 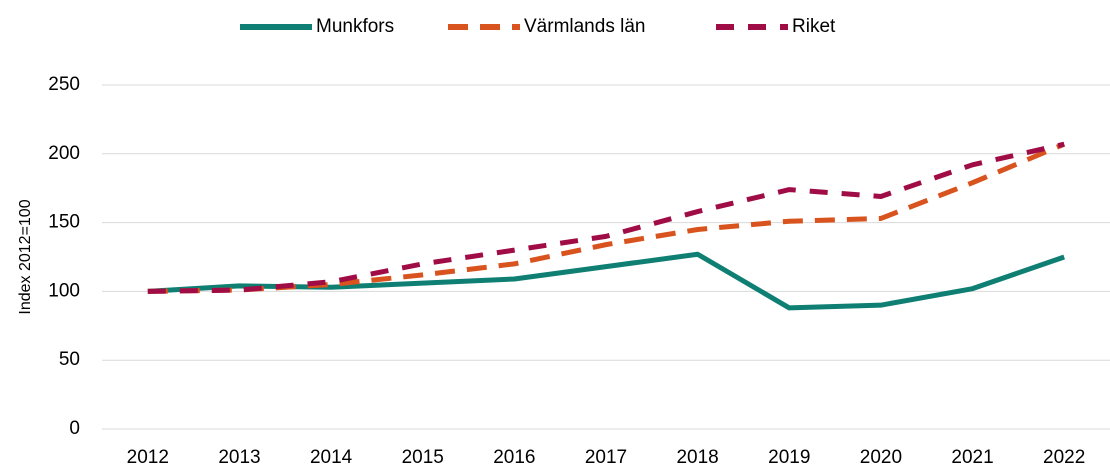 I want to click on y-tick-label: 200, so click(x=64, y=153).